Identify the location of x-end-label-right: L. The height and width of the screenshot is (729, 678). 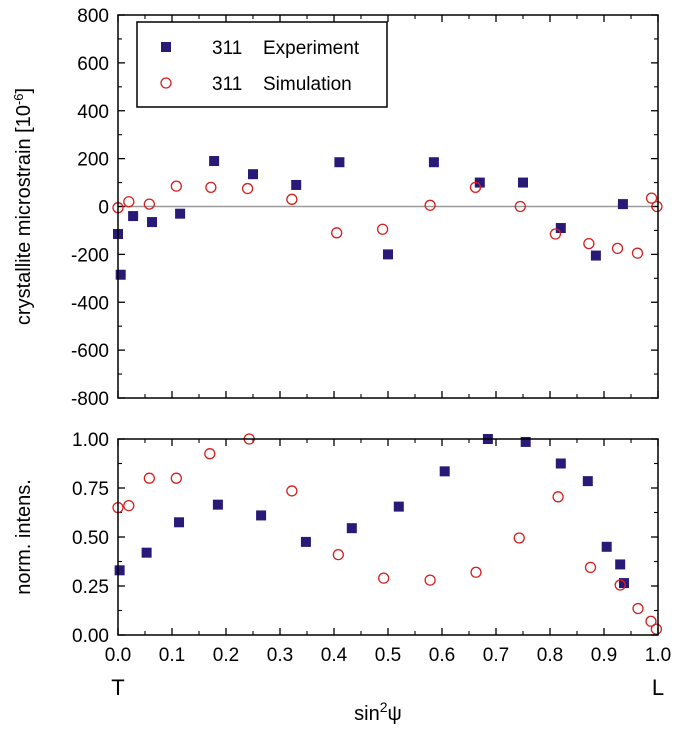
(658, 687).